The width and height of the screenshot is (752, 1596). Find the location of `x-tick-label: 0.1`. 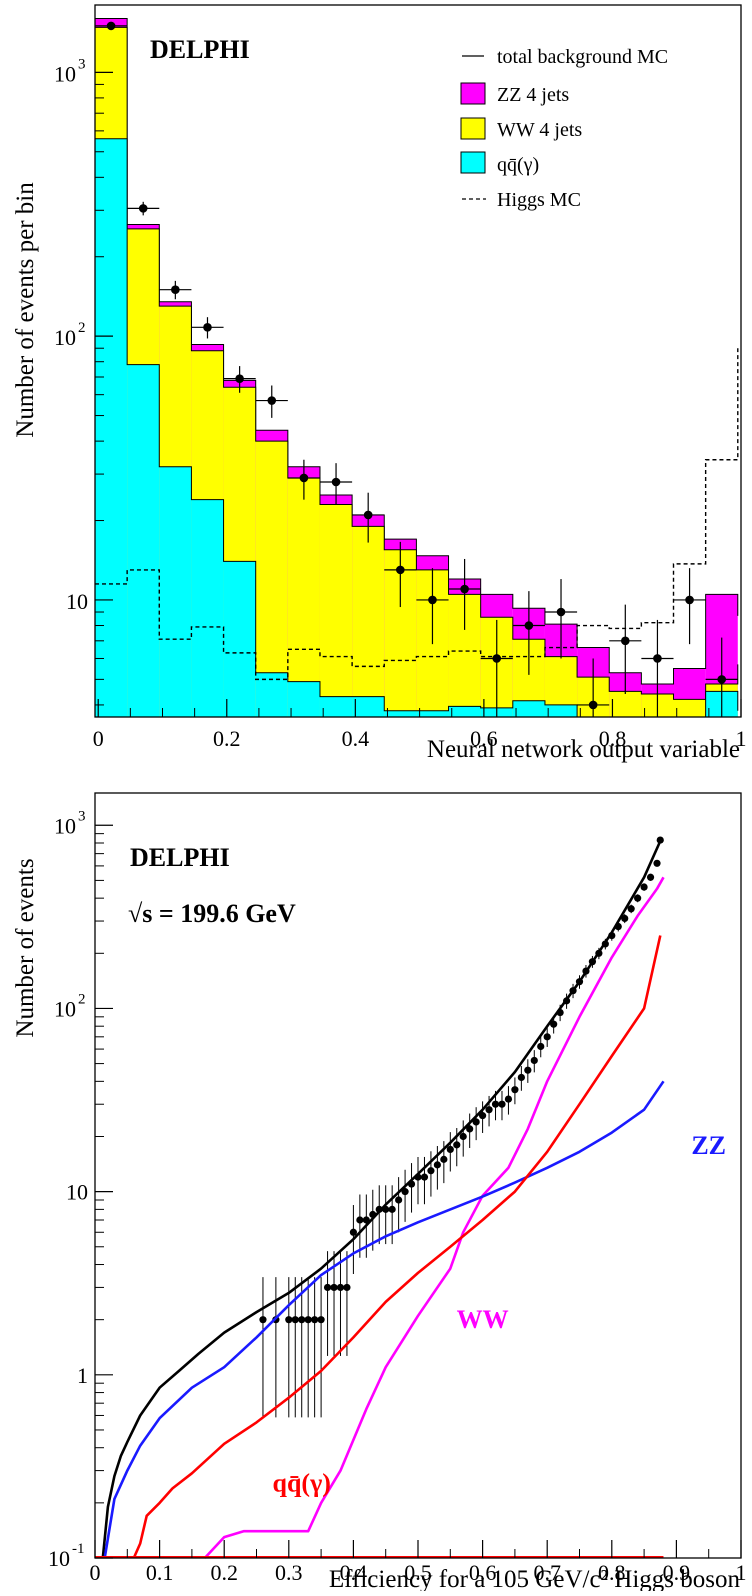

x-tick-label: 0.1 is located at coordinates (160, 1572).